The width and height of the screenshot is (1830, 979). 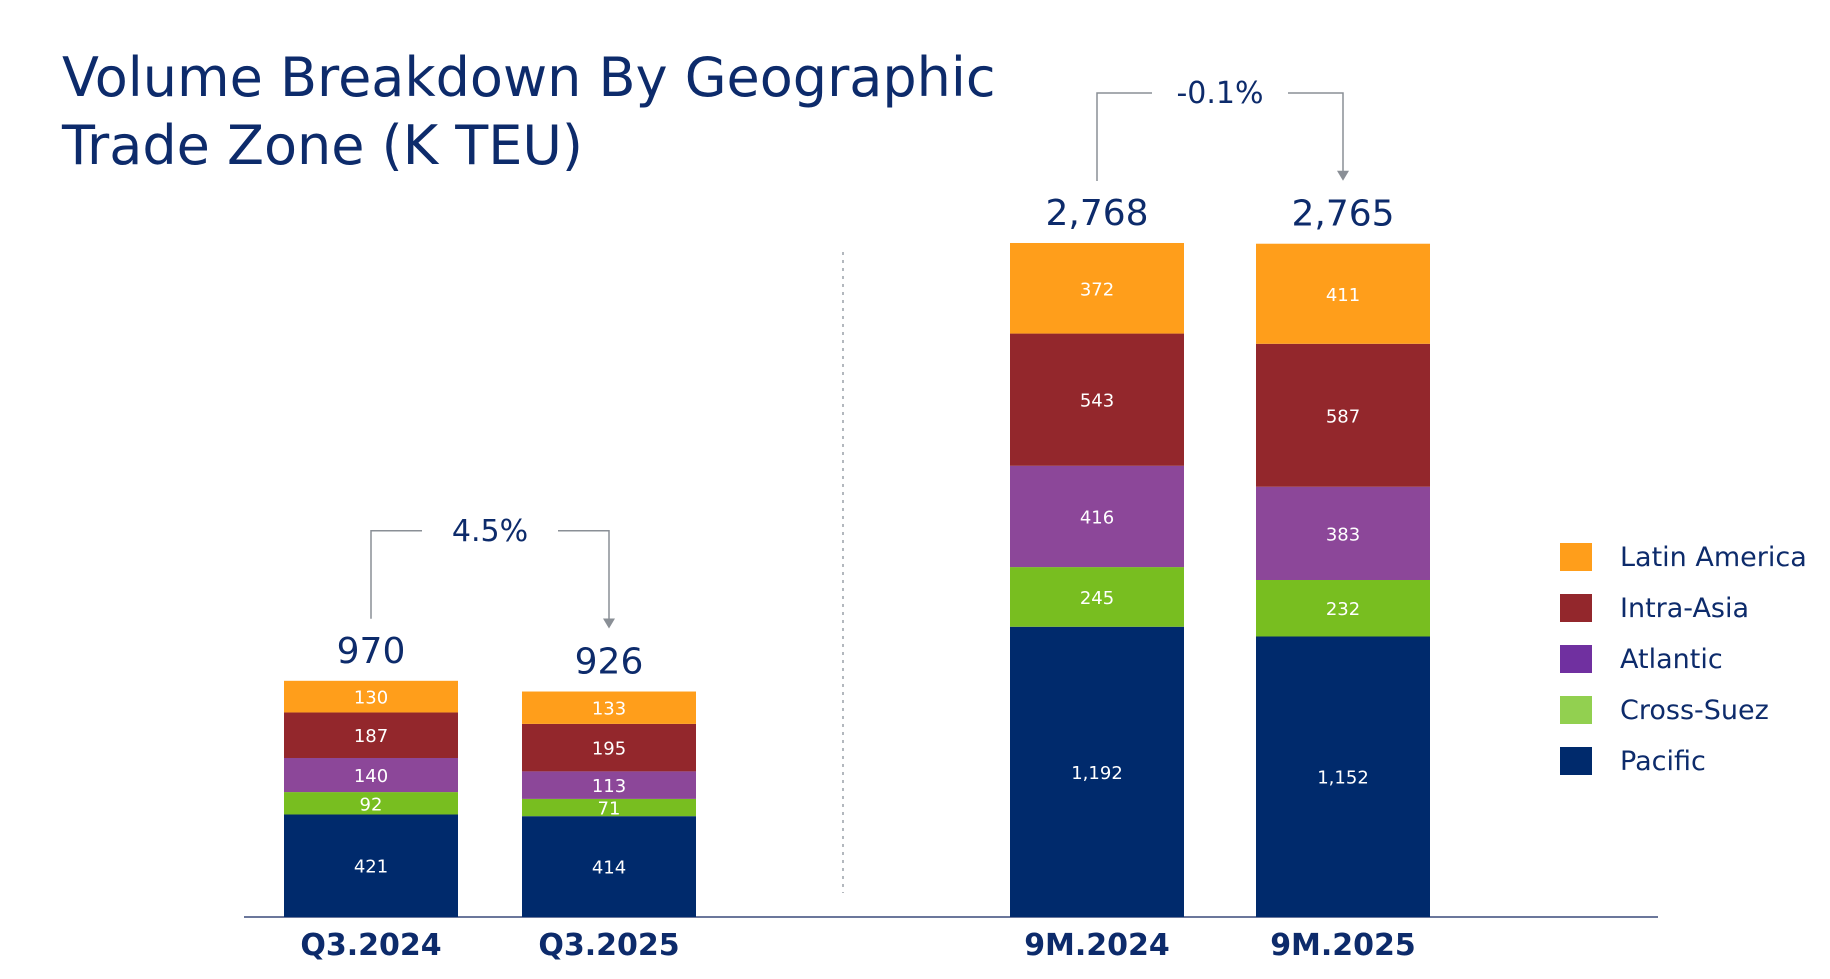 What do you see at coordinates (490, 531) in the screenshot?
I see `growth-label-0: 4.5%` at bounding box center [490, 531].